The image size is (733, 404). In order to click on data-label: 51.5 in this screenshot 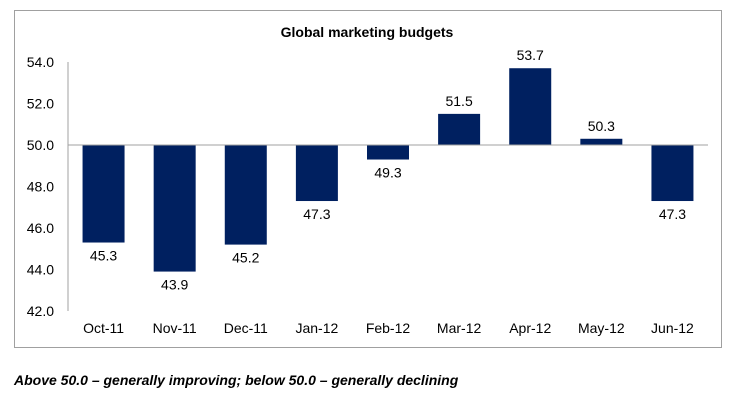, I will do `click(458, 101)`.